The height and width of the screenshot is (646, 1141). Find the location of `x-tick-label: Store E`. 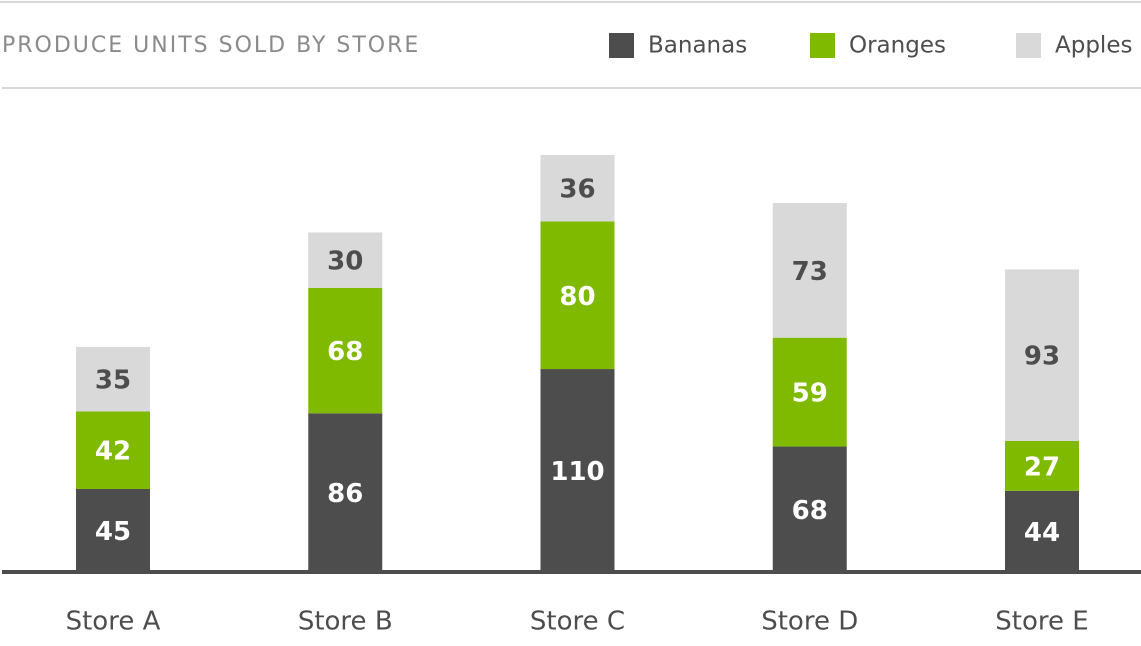

x-tick-label: Store E is located at coordinates (1041, 622).